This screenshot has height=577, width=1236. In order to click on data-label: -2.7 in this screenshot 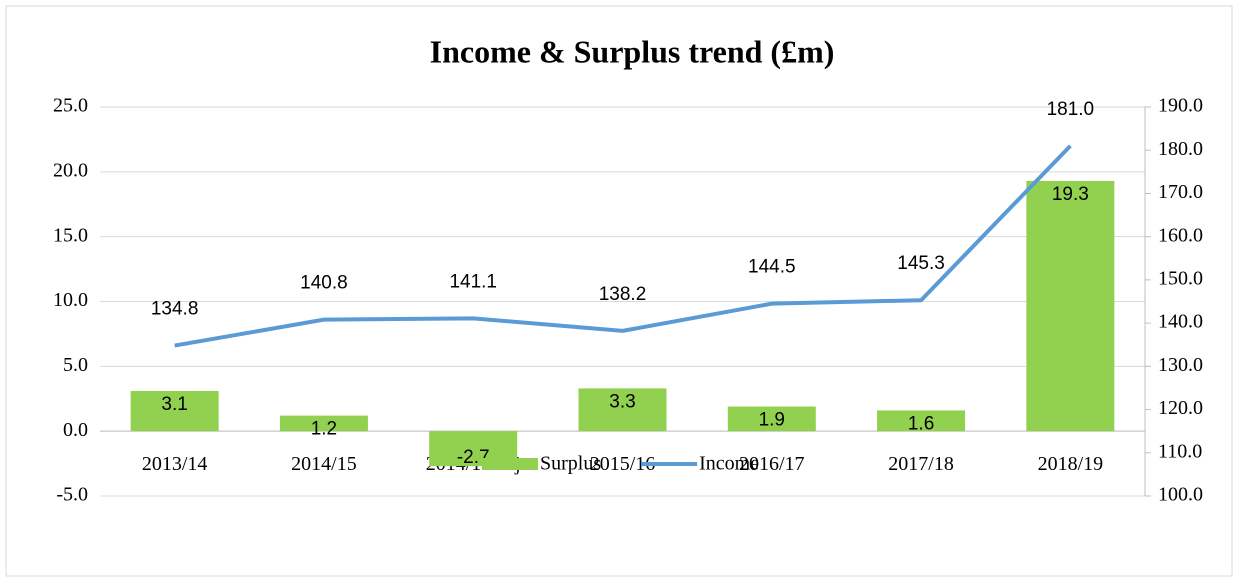, I will do `click(473, 457)`.